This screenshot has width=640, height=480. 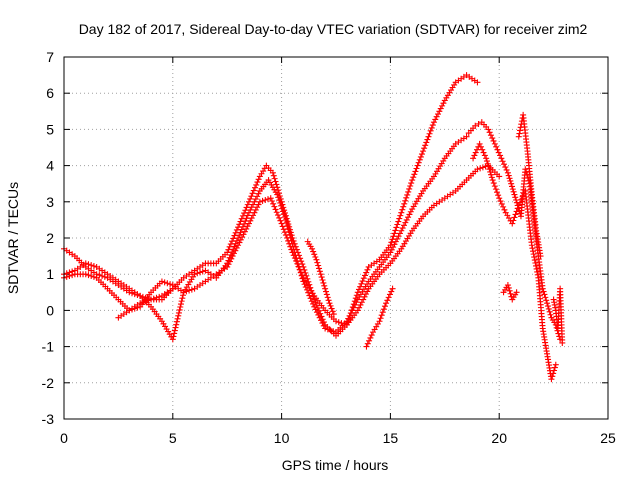 I want to click on y-tick-label: 3, so click(x=50, y=202).